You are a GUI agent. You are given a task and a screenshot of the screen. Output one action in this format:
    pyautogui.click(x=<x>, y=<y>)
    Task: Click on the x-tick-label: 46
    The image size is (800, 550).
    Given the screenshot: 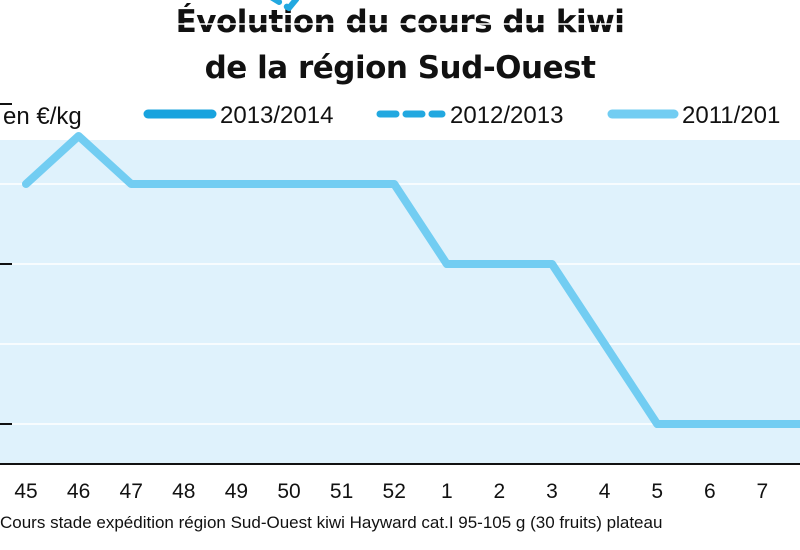 What is the action you would take?
    pyautogui.click(x=78, y=491)
    